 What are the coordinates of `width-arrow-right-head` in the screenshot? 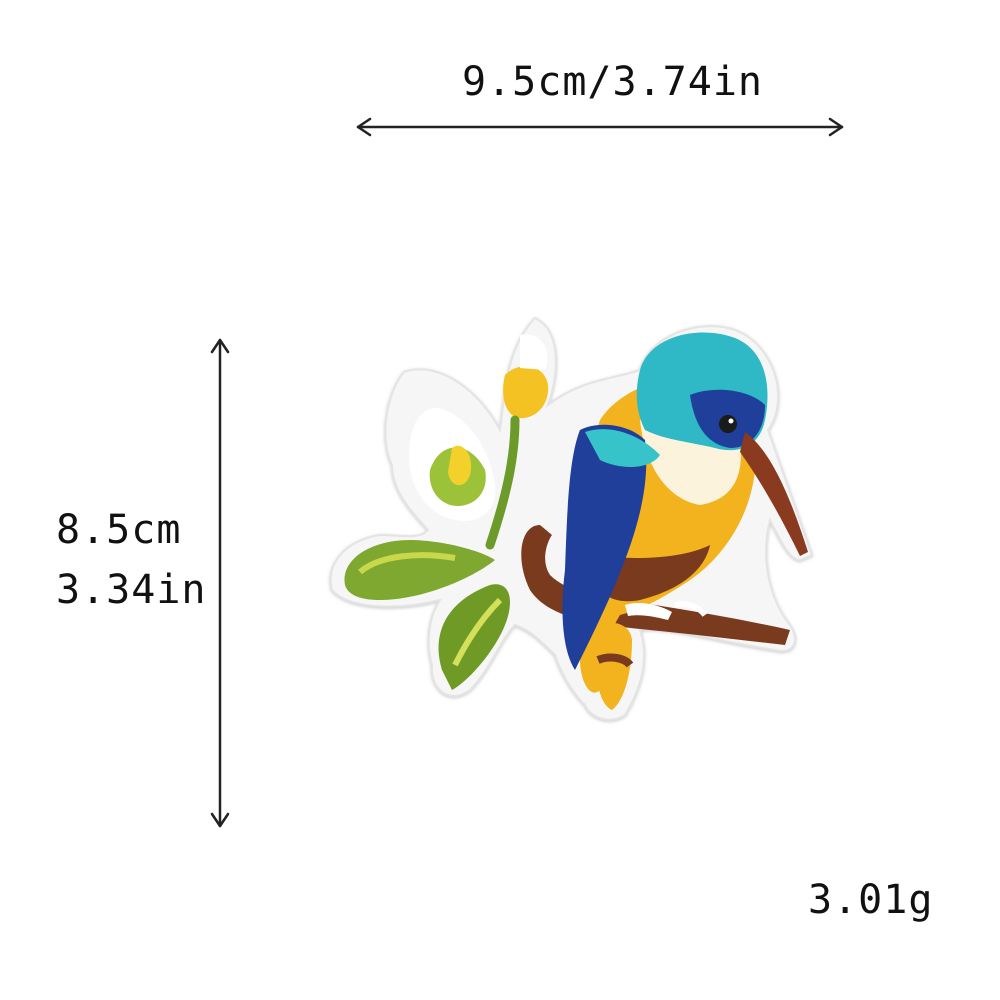 It's located at (836, 127).